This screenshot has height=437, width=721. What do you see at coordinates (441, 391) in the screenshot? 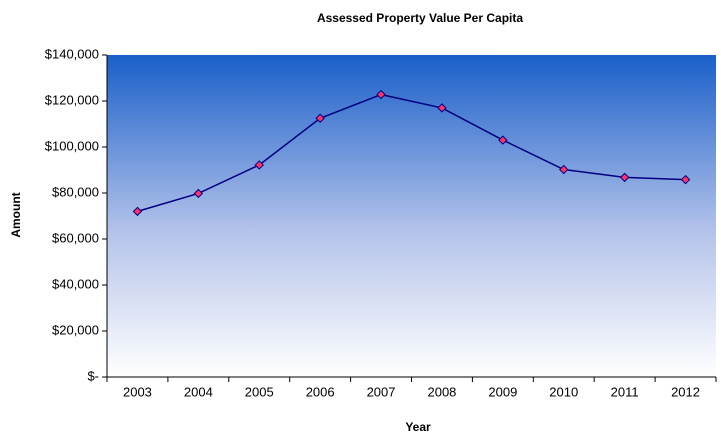
I see `x-tick-label: 2008` at bounding box center [441, 391].